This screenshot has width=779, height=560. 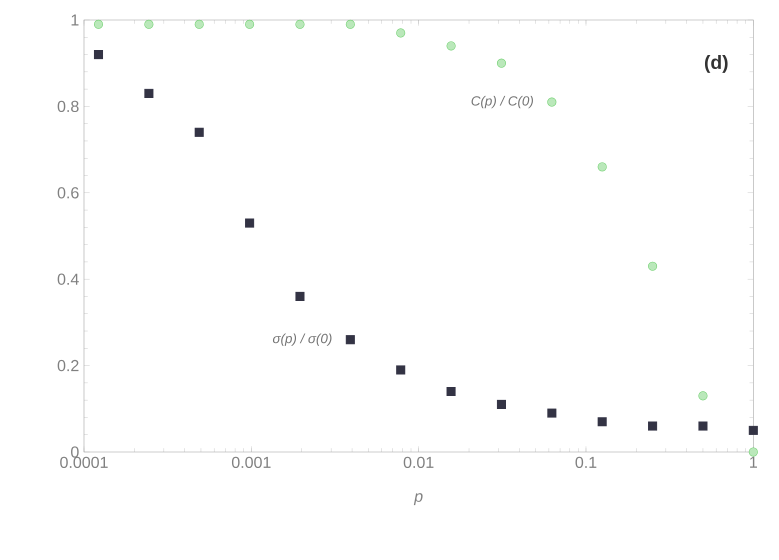 What do you see at coordinates (68, 106) in the screenshot?
I see `y-tick-label: 0.8` at bounding box center [68, 106].